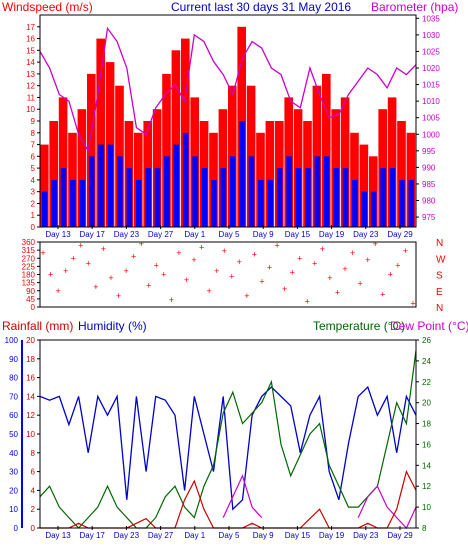  I want to click on direction-point-41: +, so click(352, 253).